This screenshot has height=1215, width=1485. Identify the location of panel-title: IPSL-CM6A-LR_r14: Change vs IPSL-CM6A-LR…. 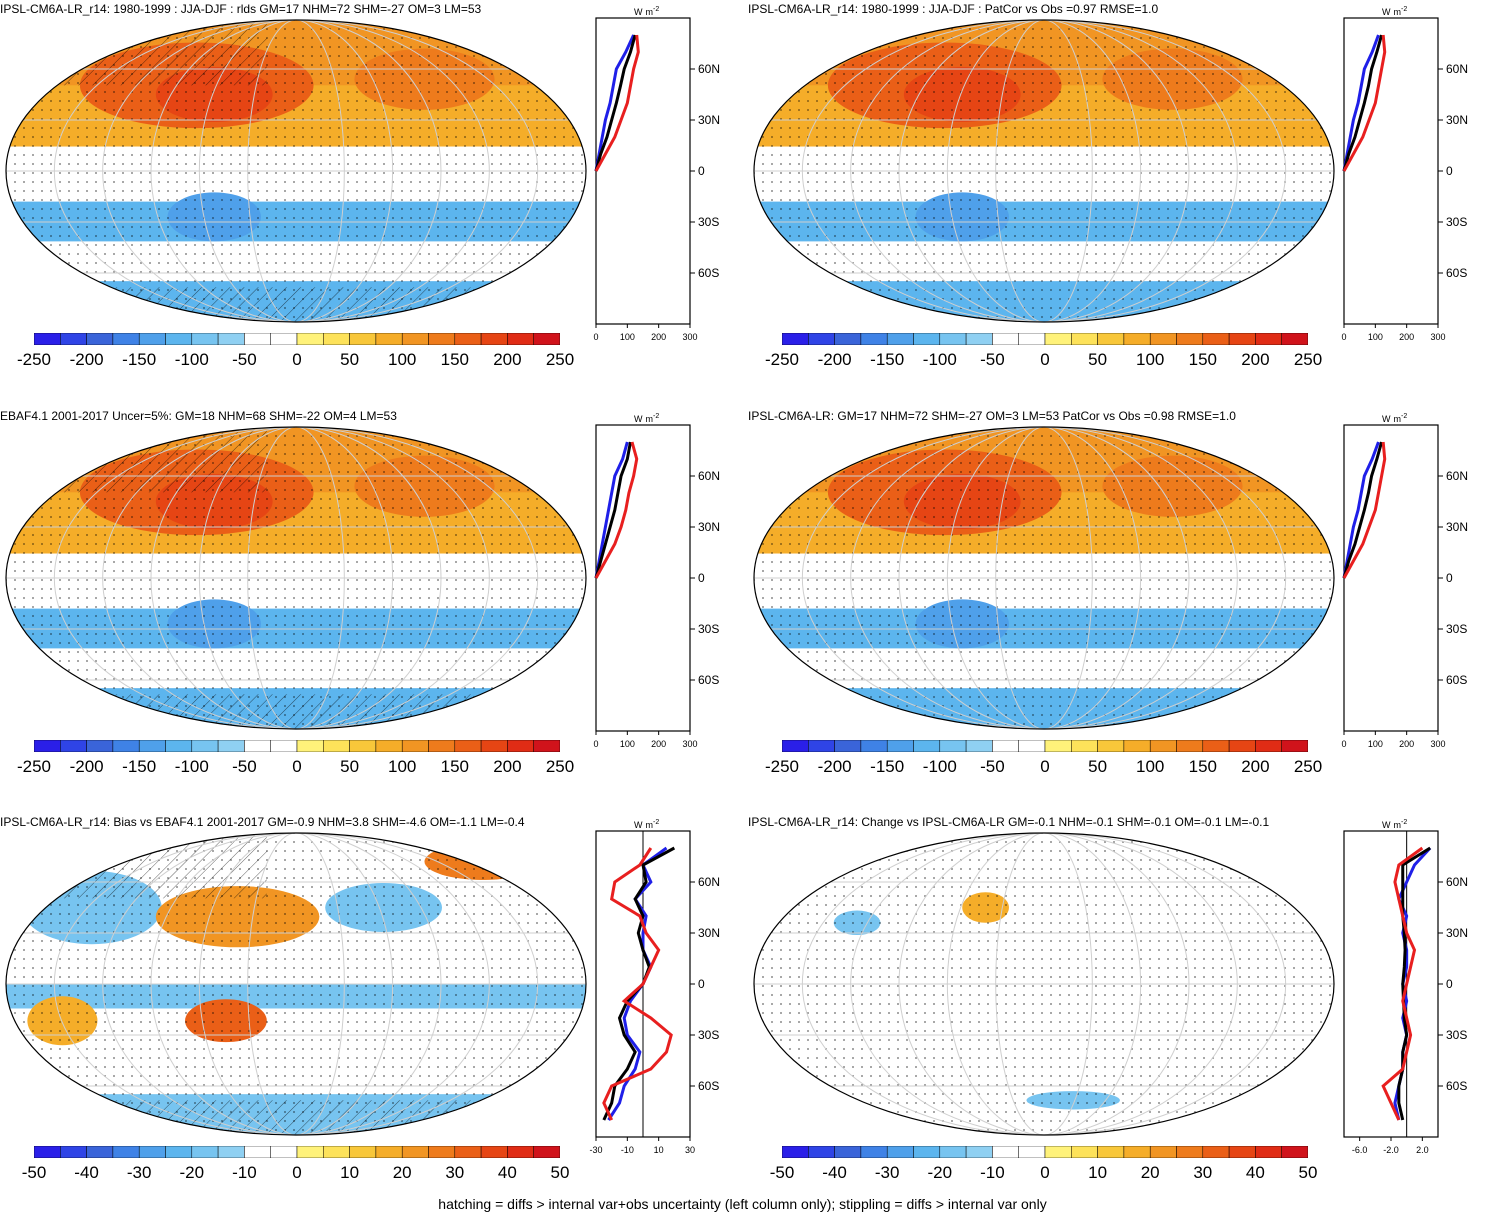
(1009, 822).